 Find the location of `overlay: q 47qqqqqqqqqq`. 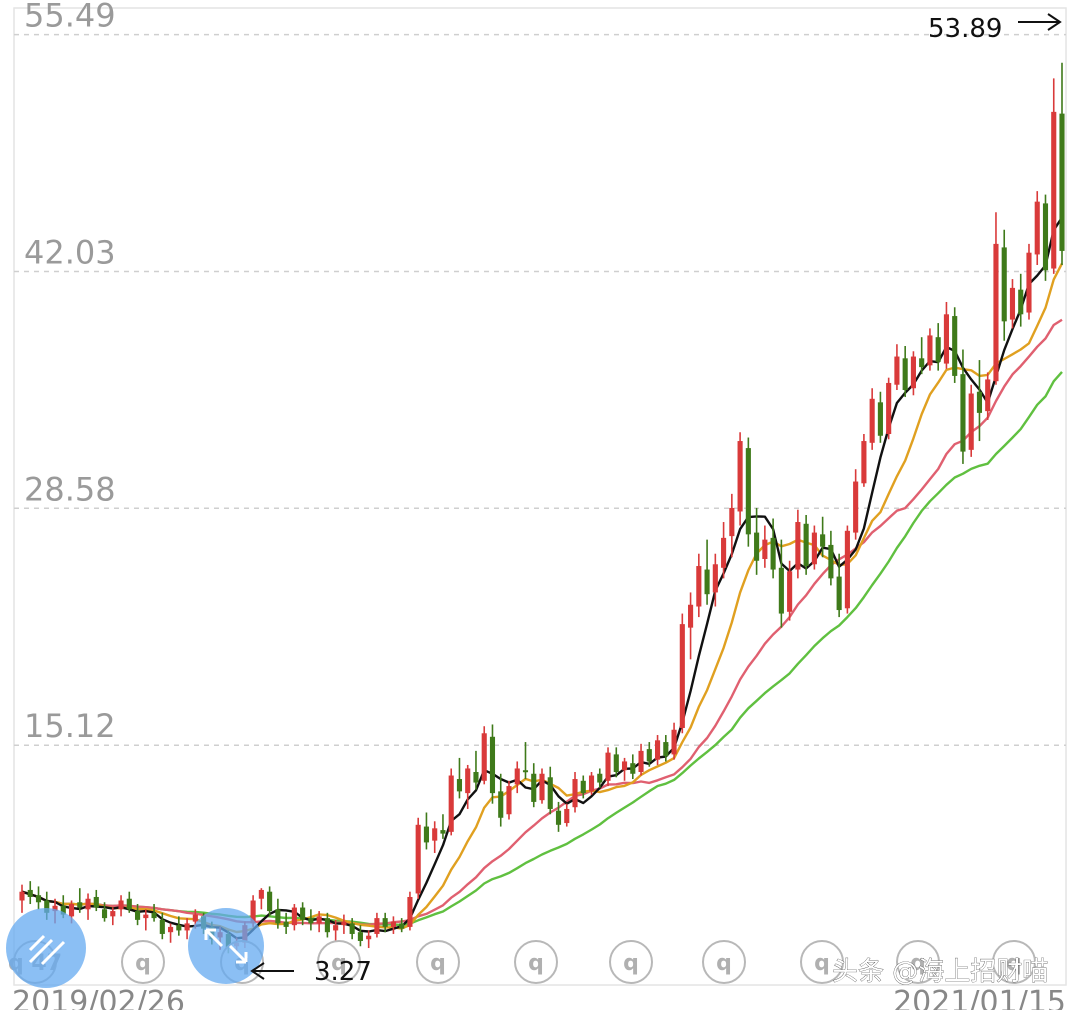

overlay: q 47qqqqqqqqqq is located at coordinates (521, 948).